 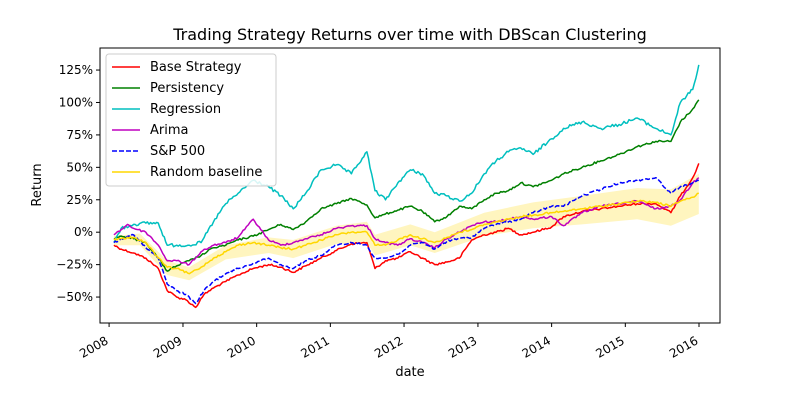 What do you see at coordinates (79, 135) in the screenshot?
I see `y-tick-label: 75%` at bounding box center [79, 135].